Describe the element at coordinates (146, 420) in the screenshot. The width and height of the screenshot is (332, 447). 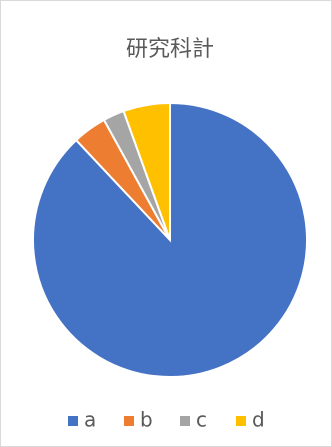
I see `legend-label: b` at that location.